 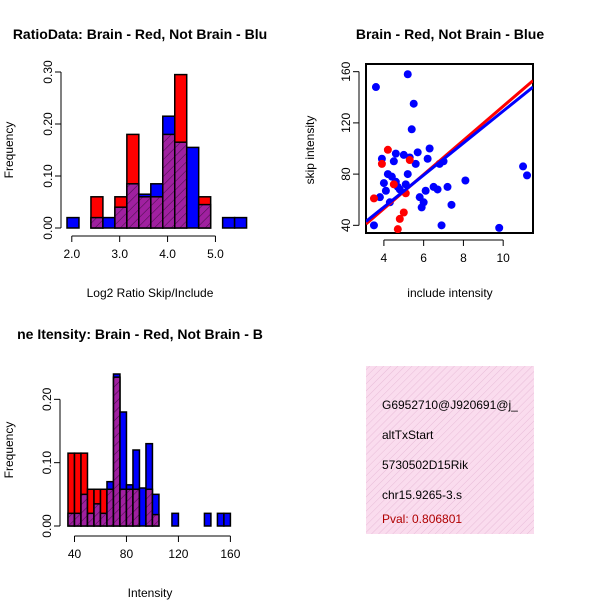 What do you see at coordinates (408, 435) in the screenshot?
I see `info-line-event-type: altTxStart` at bounding box center [408, 435].